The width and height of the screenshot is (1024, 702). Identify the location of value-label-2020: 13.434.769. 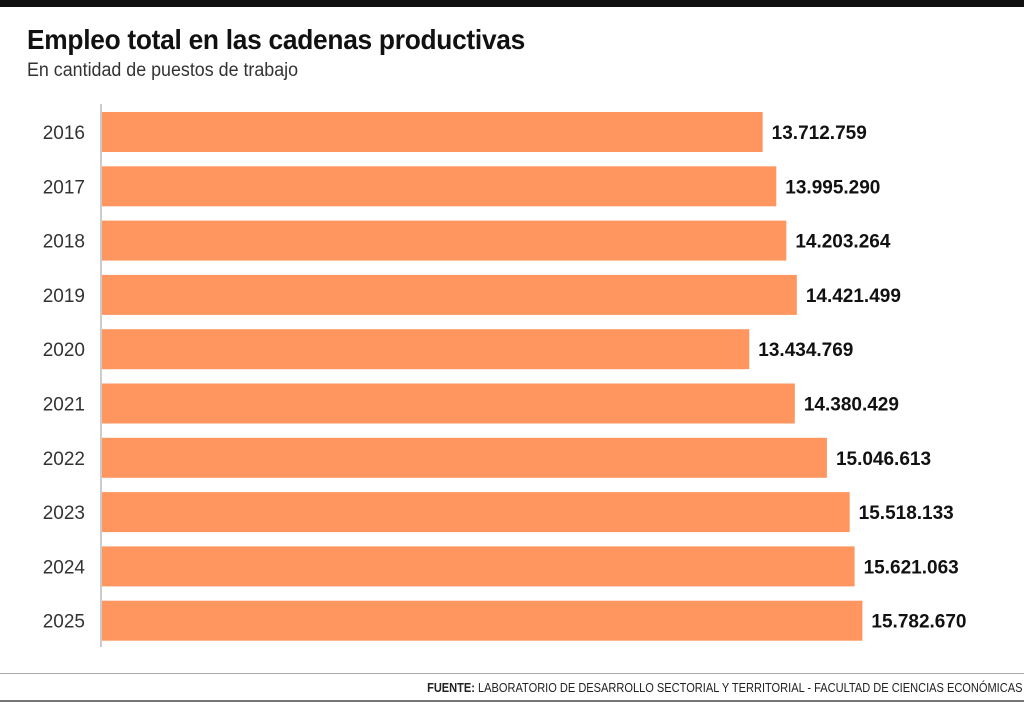
(805, 350).